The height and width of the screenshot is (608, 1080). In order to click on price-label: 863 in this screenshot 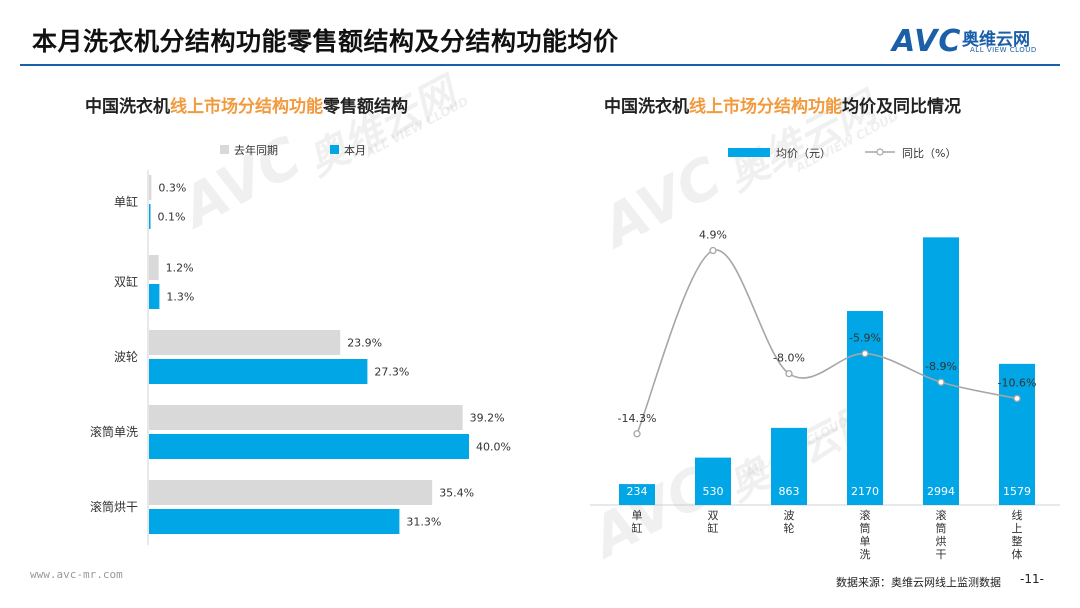, I will do `click(789, 491)`.